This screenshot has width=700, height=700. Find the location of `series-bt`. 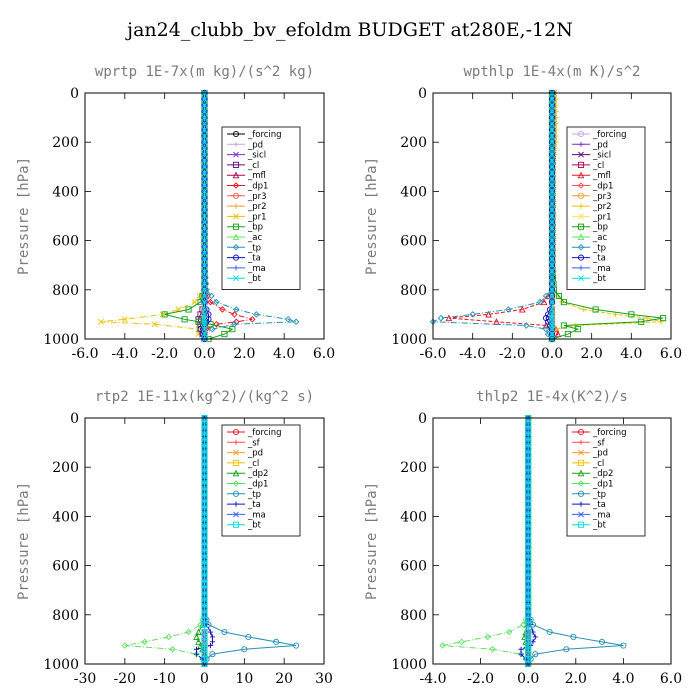

series-bt is located at coordinates (204, 541).